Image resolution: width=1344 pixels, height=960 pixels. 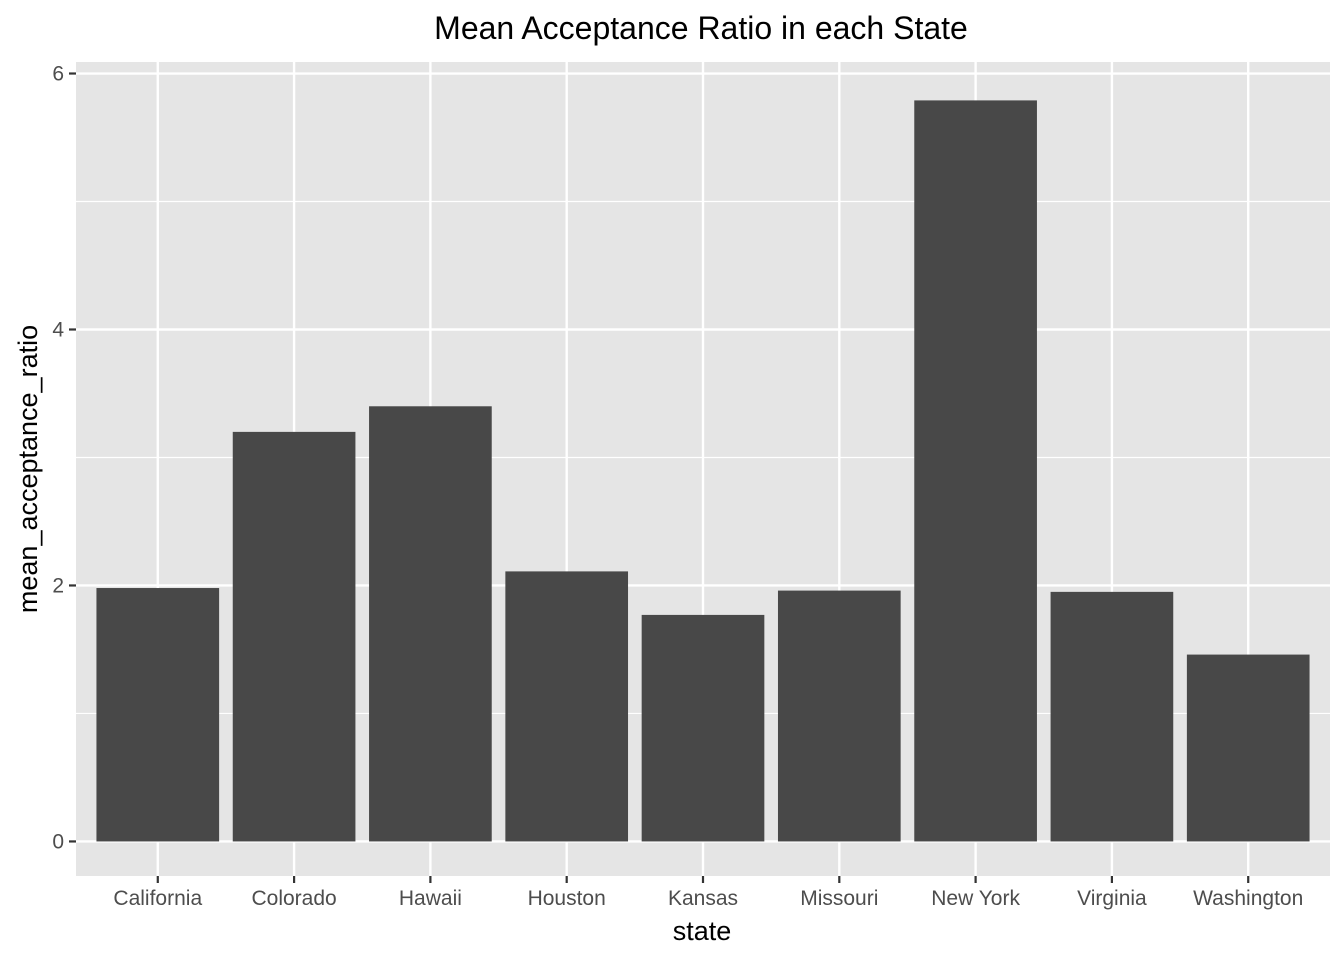 What do you see at coordinates (58, 329) in the screenshot?
I see `y-tick-label: 4` at bounding box center [58, 329].